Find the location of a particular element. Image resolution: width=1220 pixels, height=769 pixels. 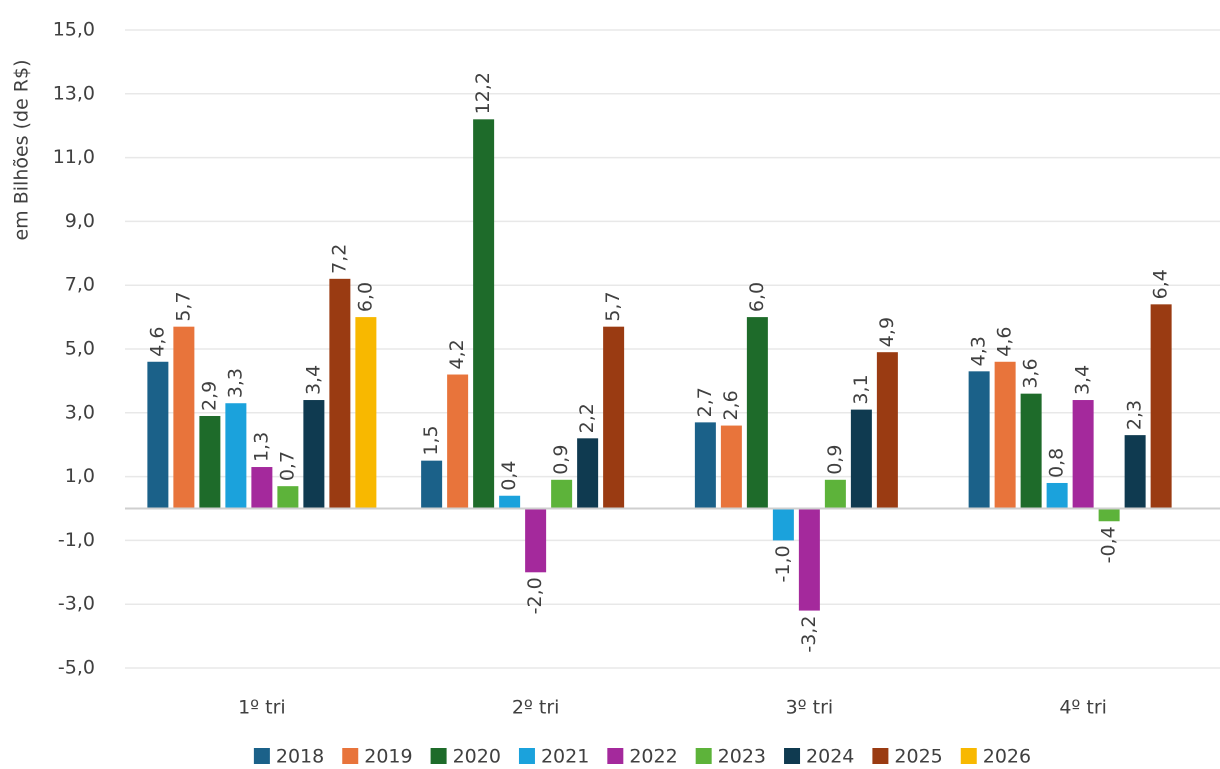

y-tick-label: 5,0 is located at coordinates (80, 349).